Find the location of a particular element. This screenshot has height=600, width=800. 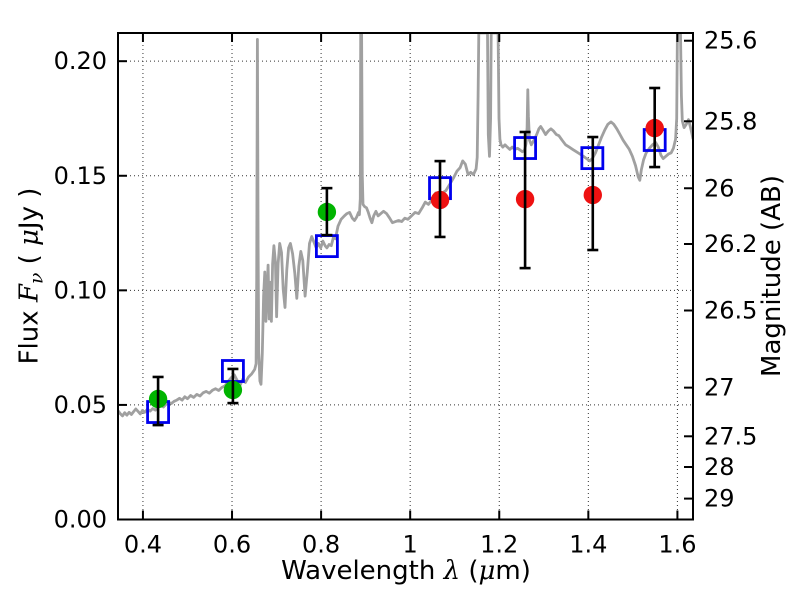

x-tick-label: 0.4 is located at coordinates (143, 545).